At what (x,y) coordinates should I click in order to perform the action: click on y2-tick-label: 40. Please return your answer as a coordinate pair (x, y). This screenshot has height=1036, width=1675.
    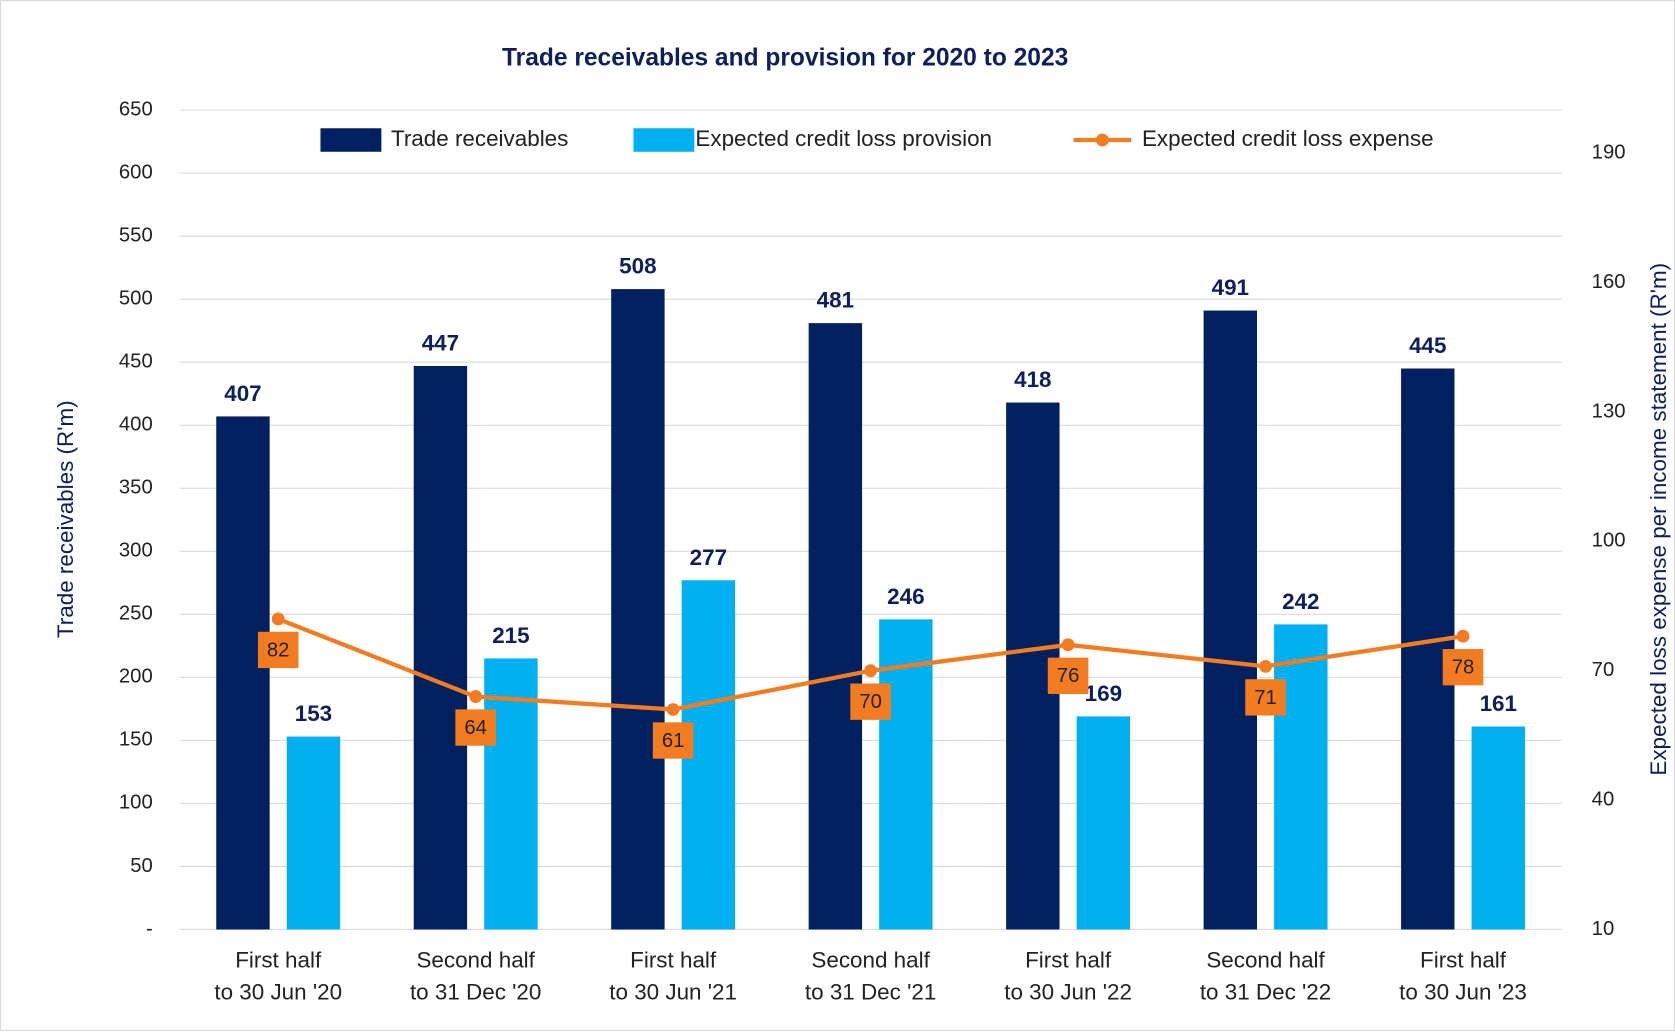
    Looking at the image, I should click on (1603, 799).